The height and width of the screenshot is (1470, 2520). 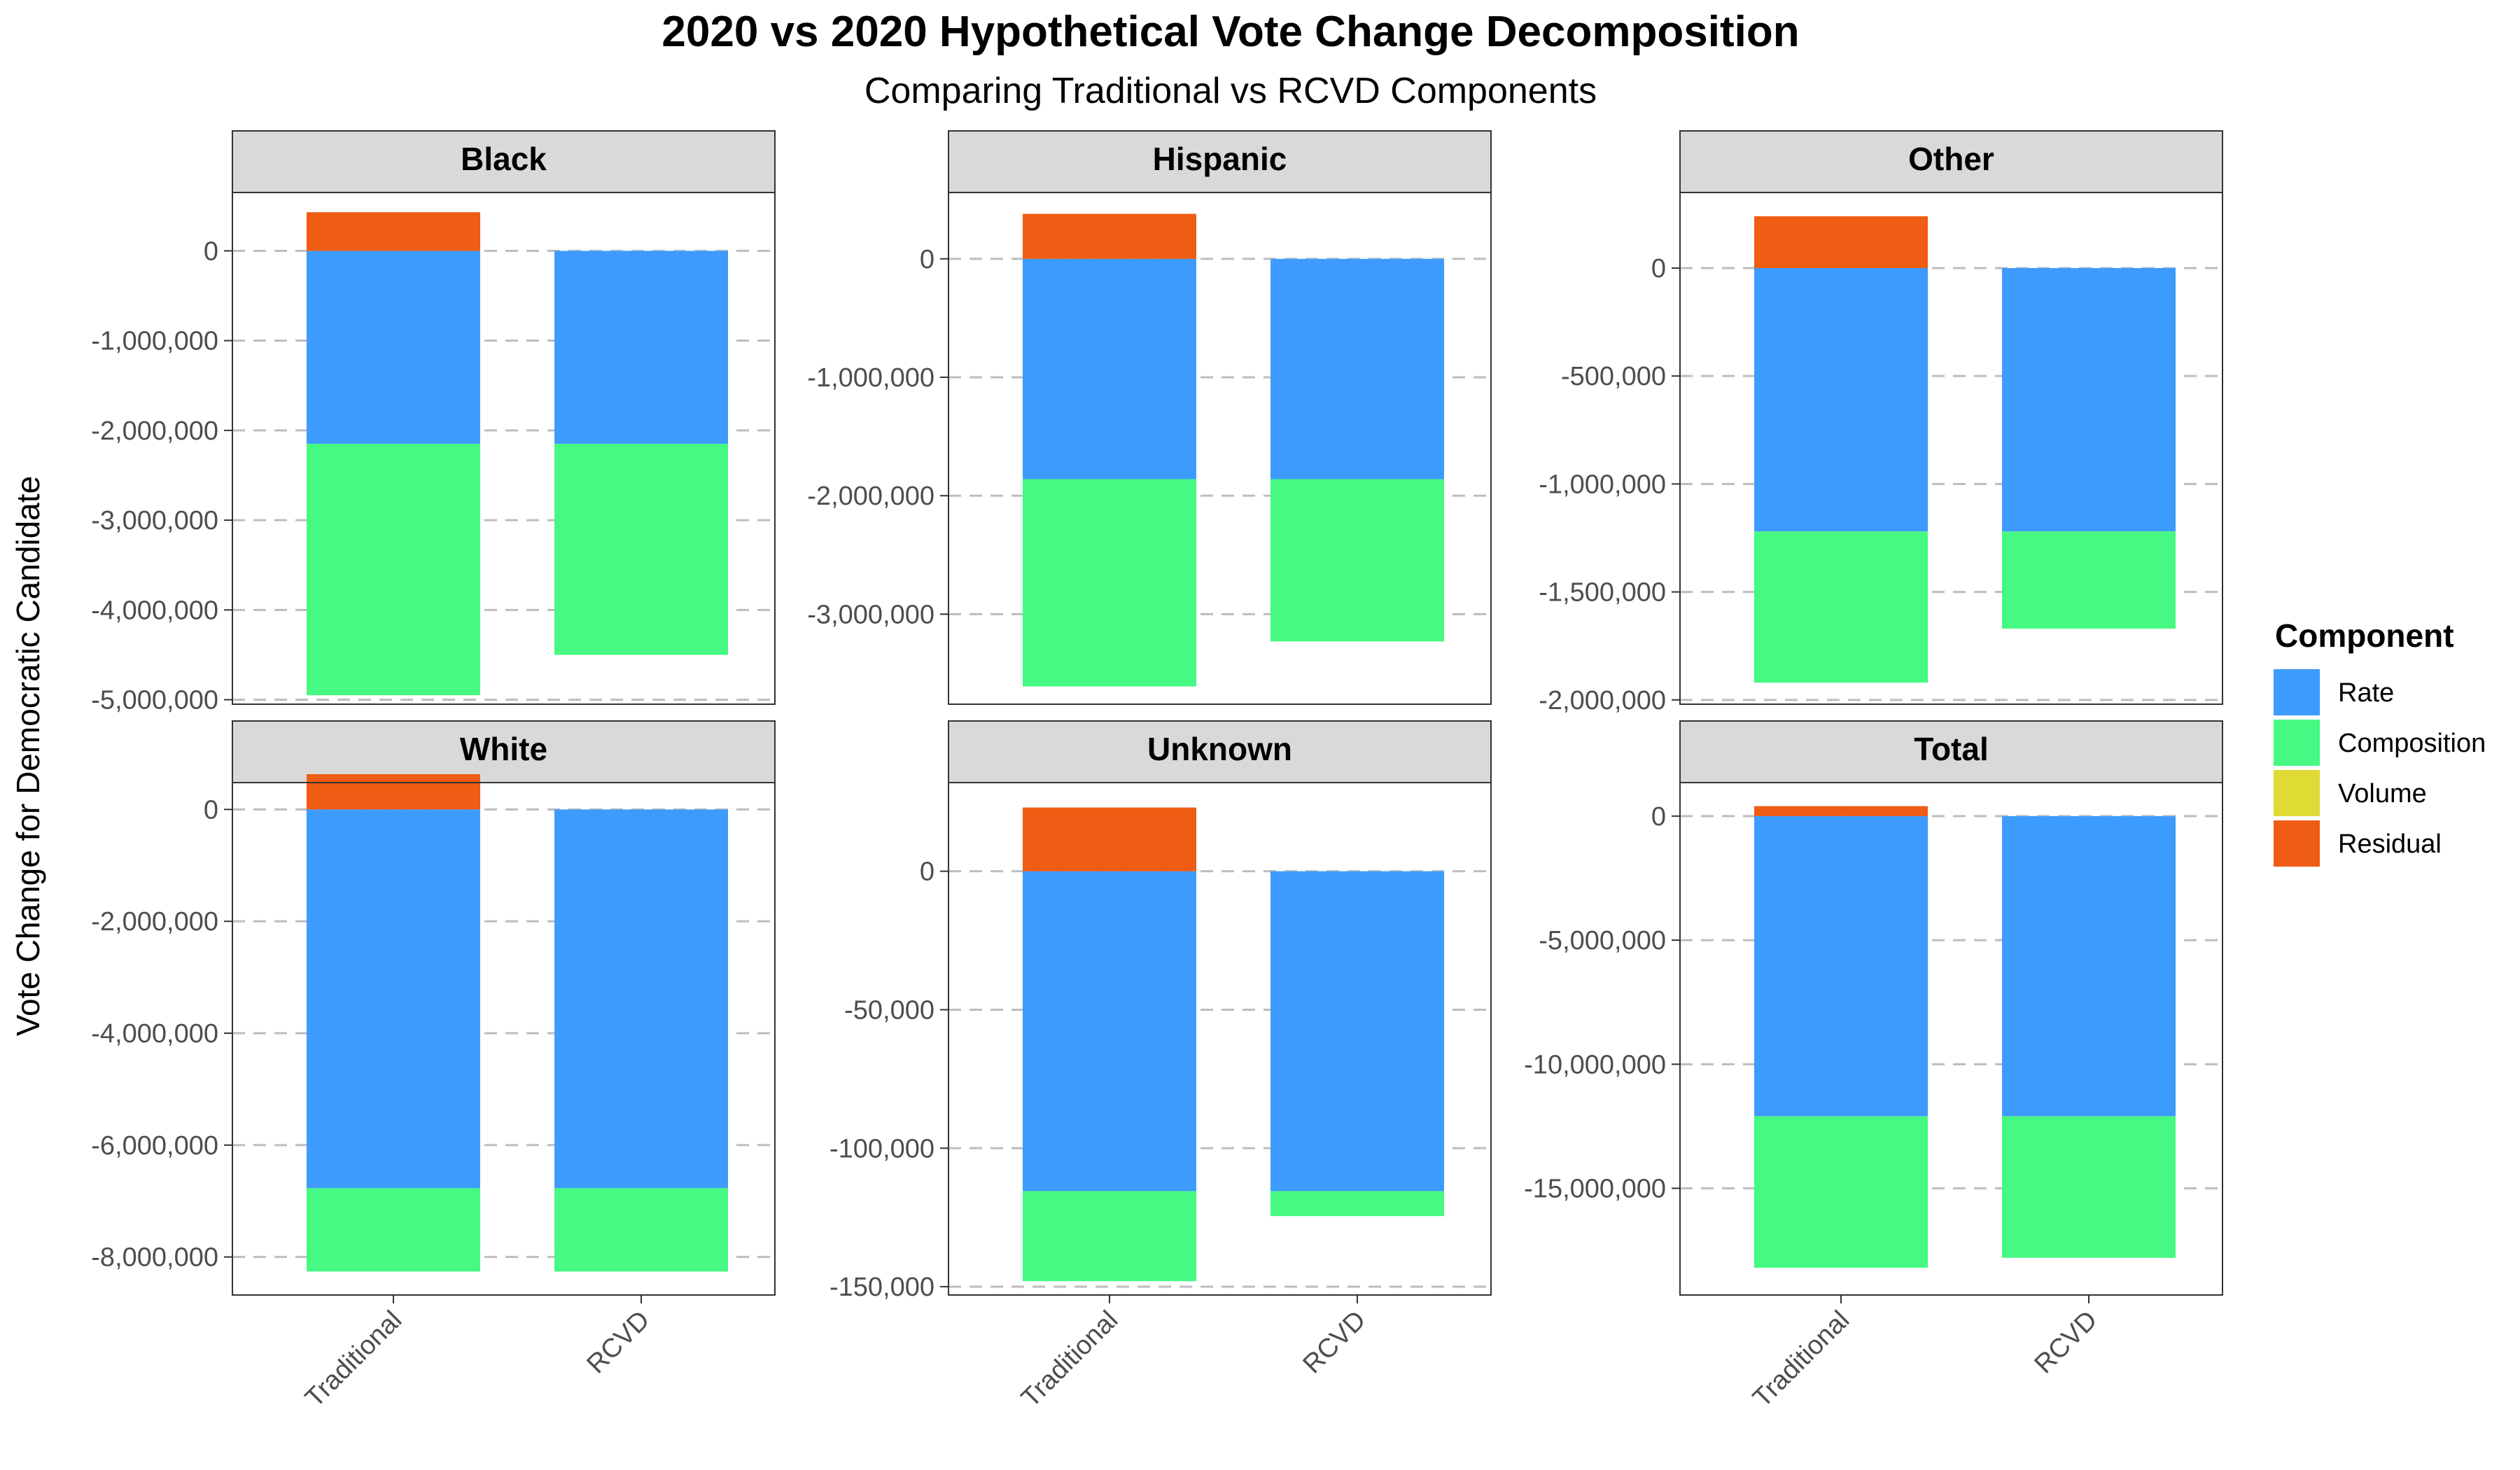 What do you see at coordinates (2380, 768) in the screenshot?
I see `legend-items: Rate Composition Volume Residual` at bounding box center [2380, 768].